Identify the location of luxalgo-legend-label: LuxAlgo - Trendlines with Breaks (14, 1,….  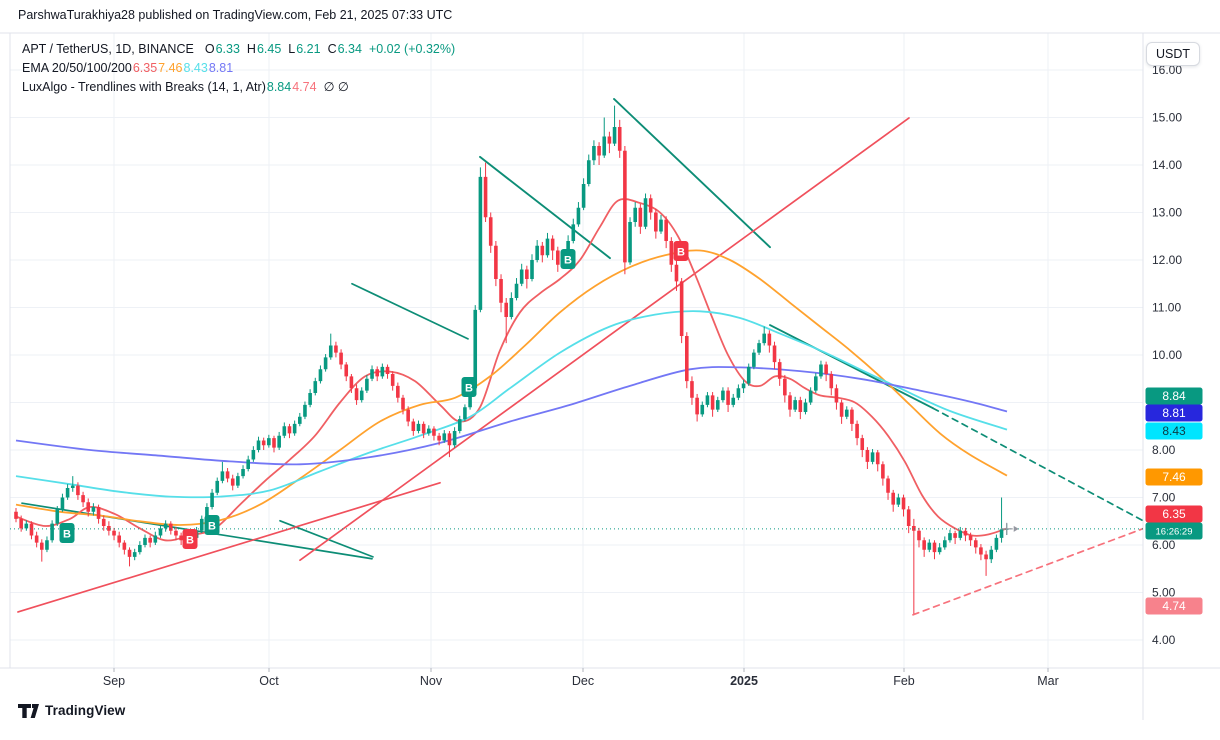
(144, 87).